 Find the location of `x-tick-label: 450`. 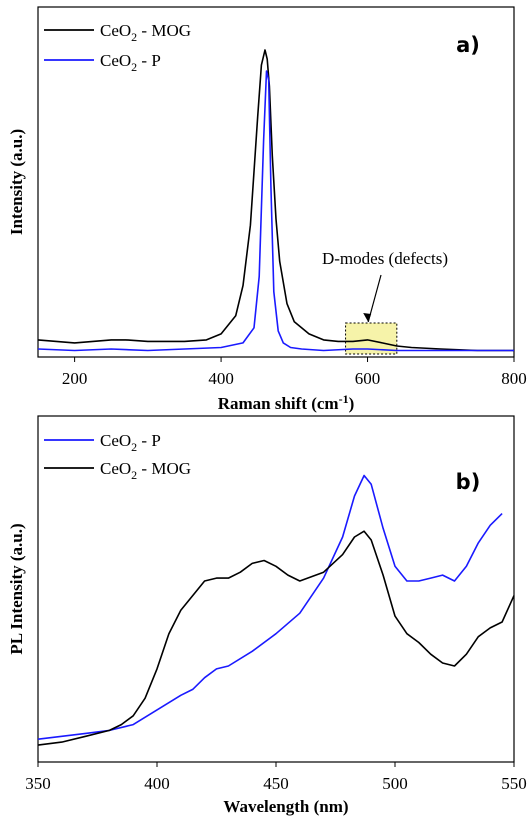

x-tick-label: 450 is located at coordinates (276, 783).